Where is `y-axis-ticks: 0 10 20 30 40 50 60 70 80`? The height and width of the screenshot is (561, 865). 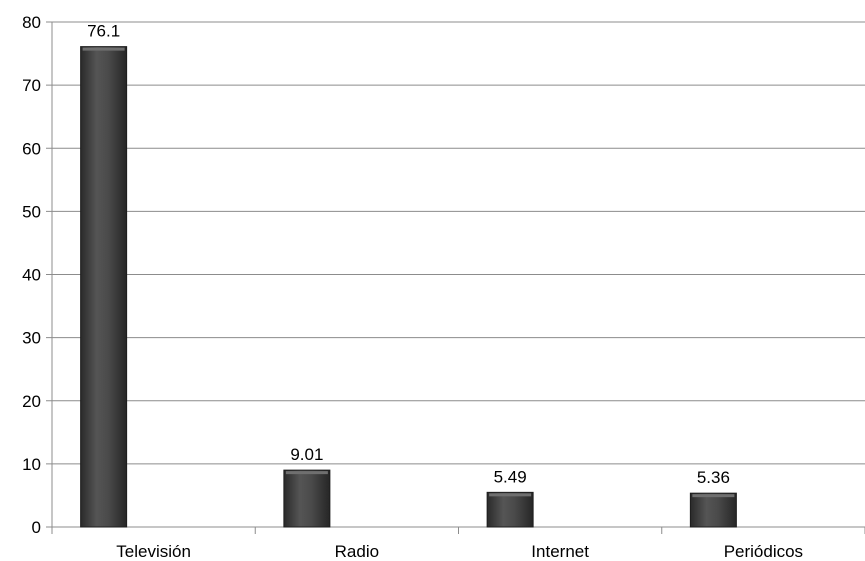
y-axis-ticks: 0 10 20 30 40 50 60 70 80 is located at coordinates (31, 275).